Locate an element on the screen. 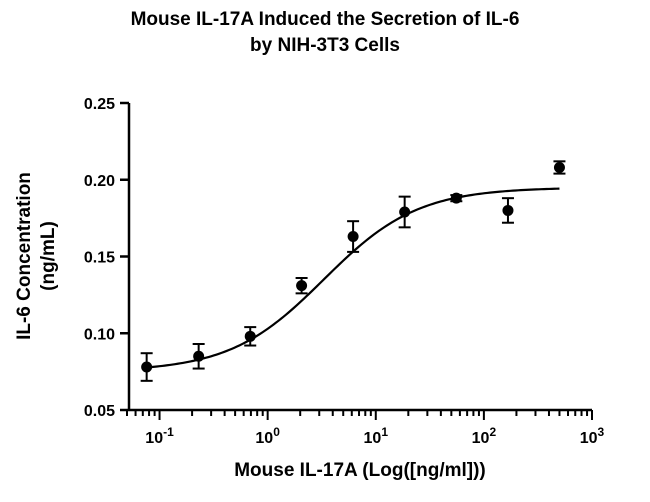  y-tick-label: 0.25 is located at coordinates (99, 104).